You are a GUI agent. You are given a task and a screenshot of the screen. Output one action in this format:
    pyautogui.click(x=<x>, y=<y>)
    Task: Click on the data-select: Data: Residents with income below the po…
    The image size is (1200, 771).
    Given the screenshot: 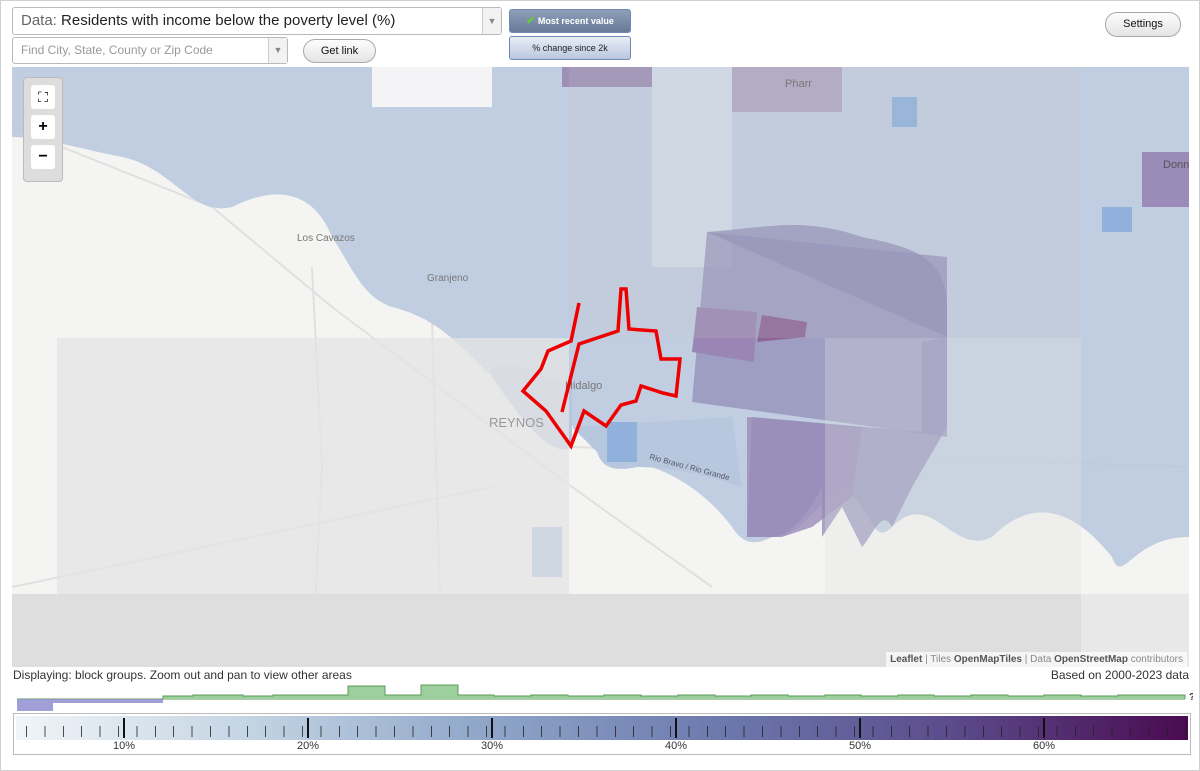 What is the action you would take?
    pyautogui.click(x=257, y=21)
    